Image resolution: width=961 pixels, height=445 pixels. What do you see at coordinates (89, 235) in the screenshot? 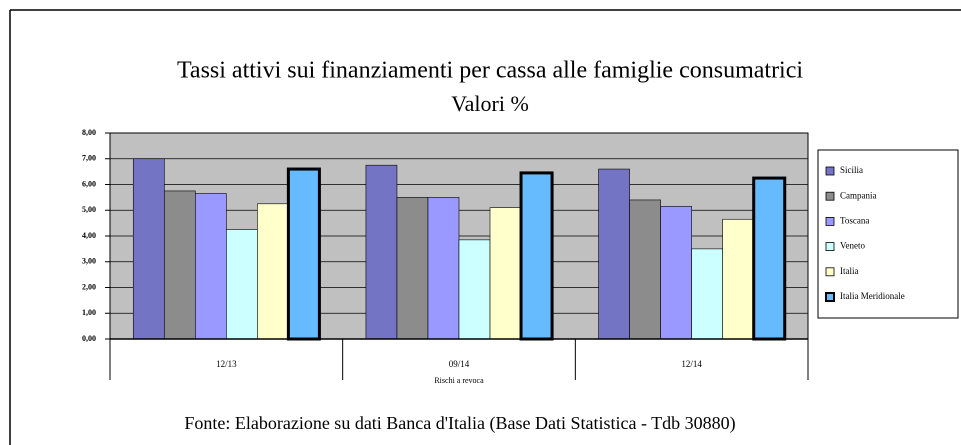
I see `y-tick-label: 4,00` at bounding box center [89, 235].